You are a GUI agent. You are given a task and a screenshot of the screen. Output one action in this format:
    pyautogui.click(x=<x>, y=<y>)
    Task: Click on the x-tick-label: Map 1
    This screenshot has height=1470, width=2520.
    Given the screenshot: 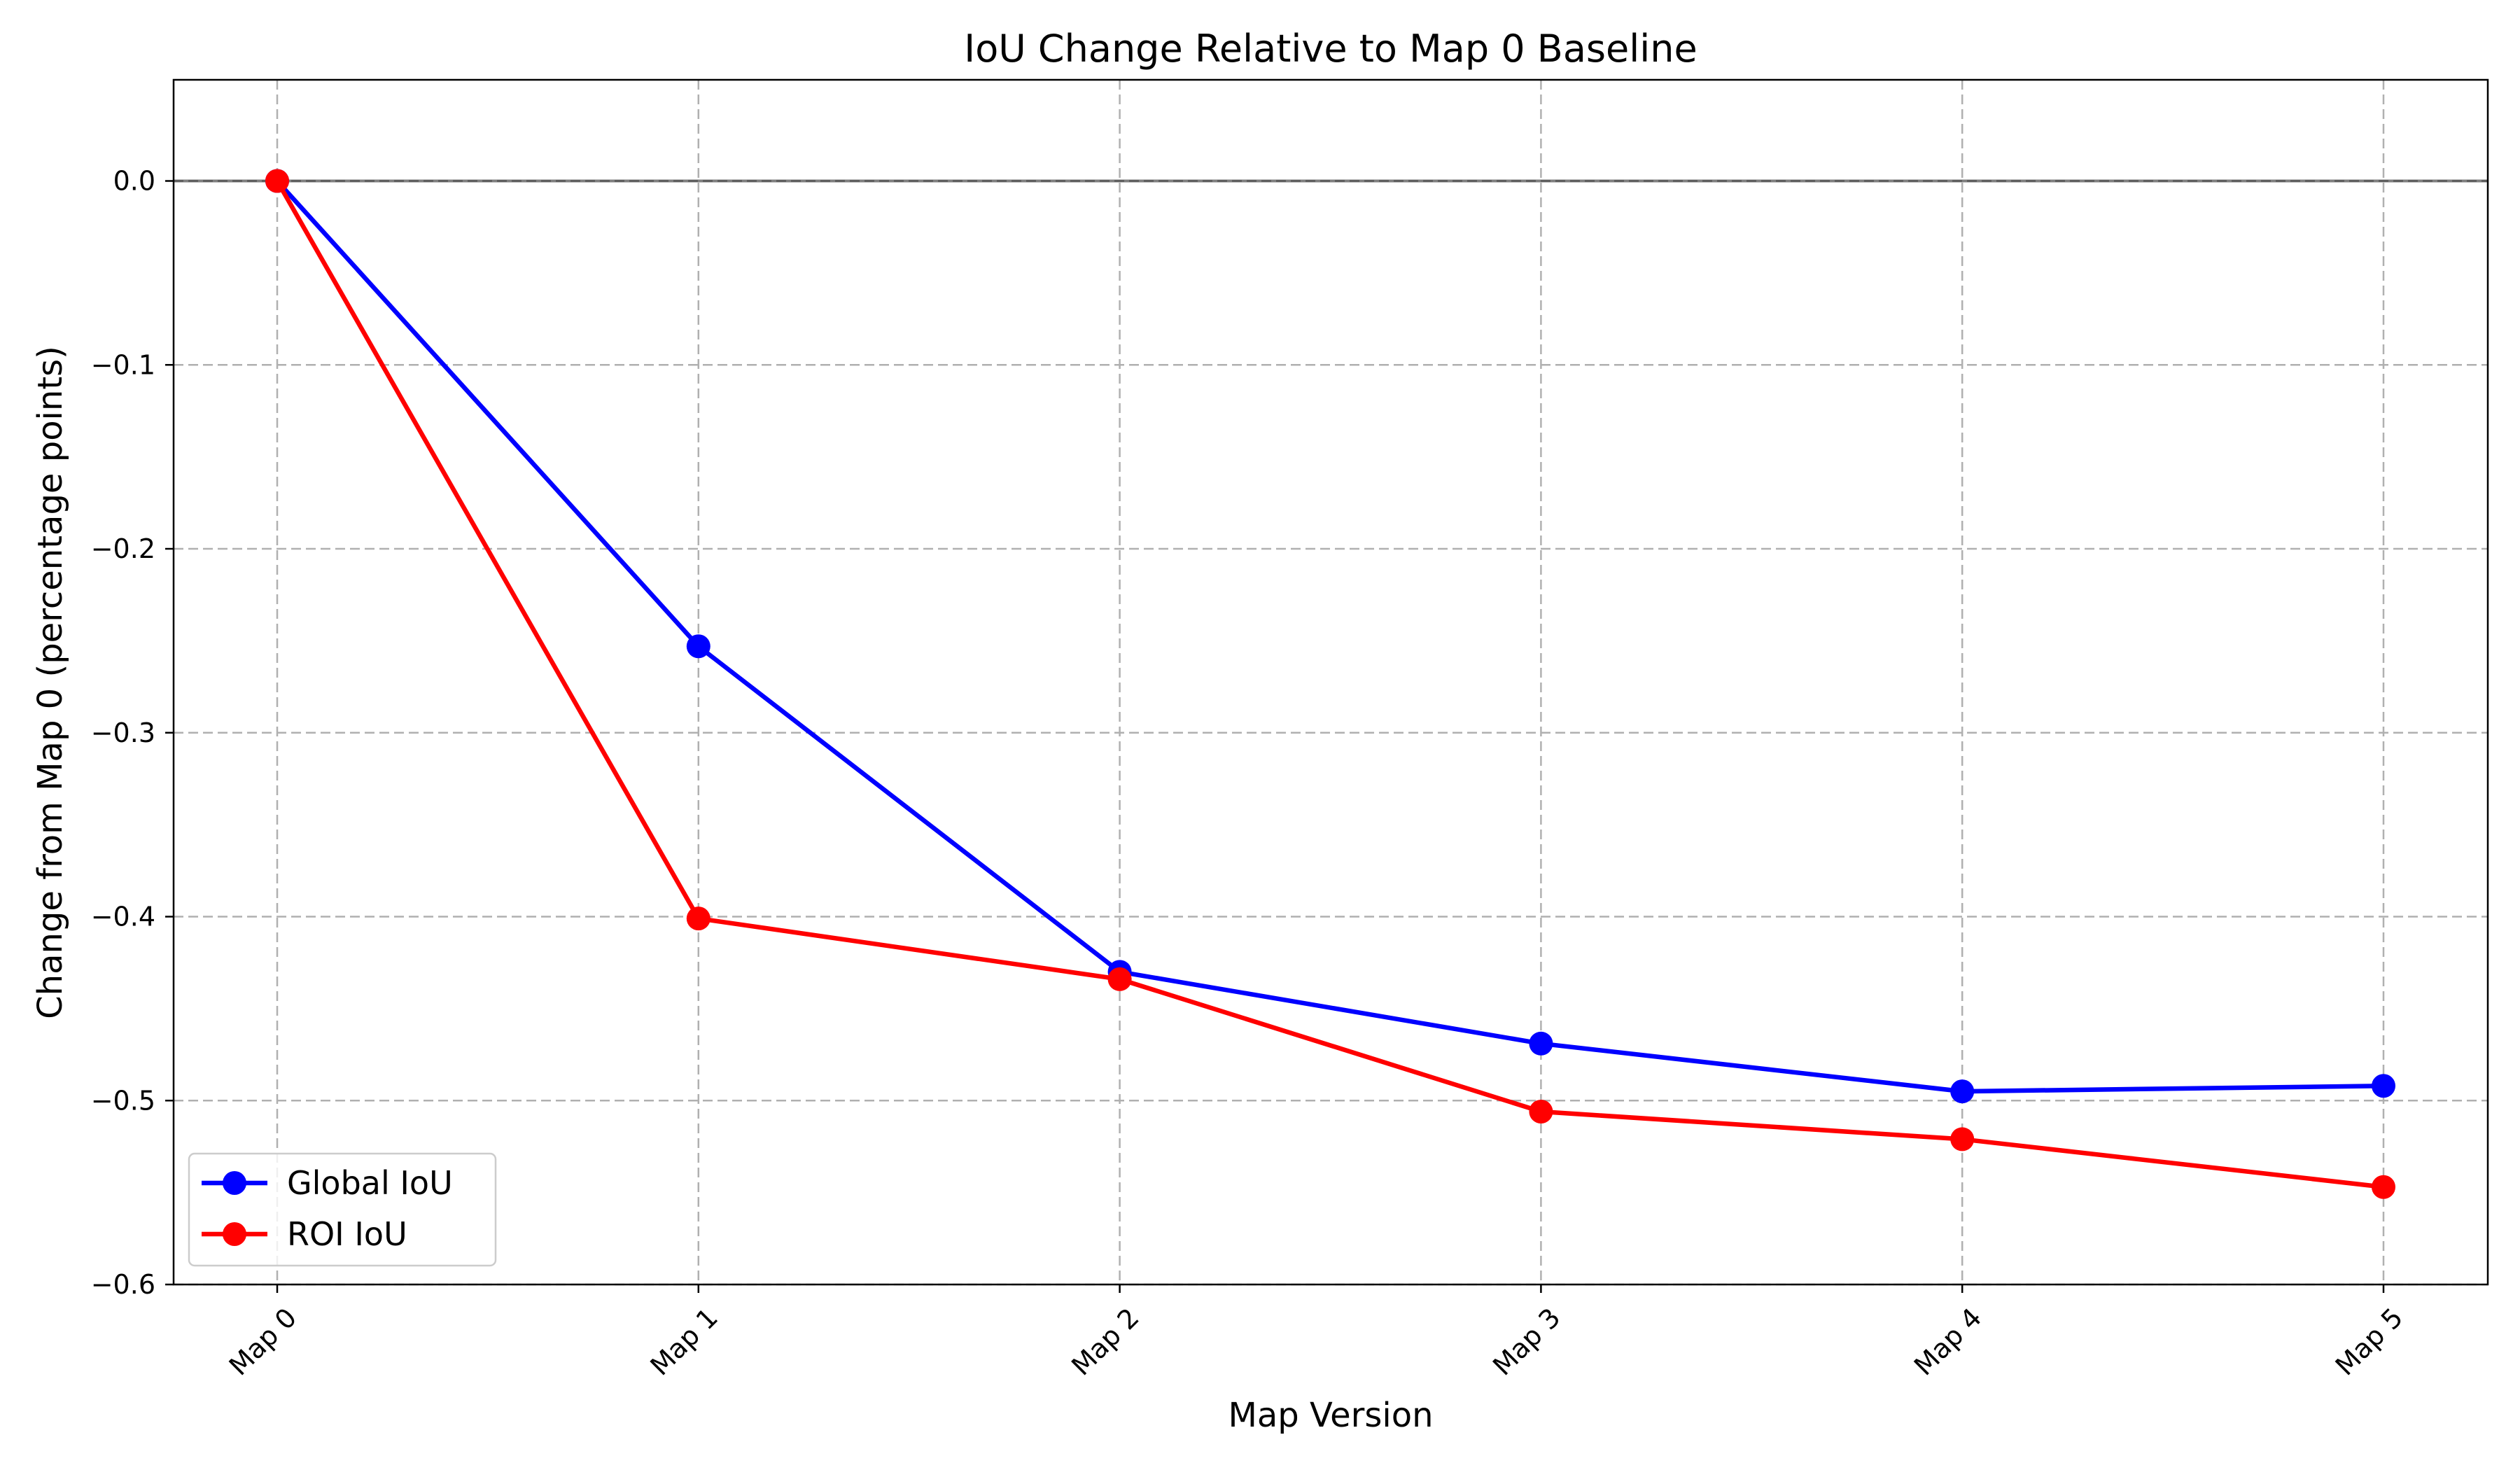 What is the action you would take?
    pyautogui.click(x=684, y=1341)
    